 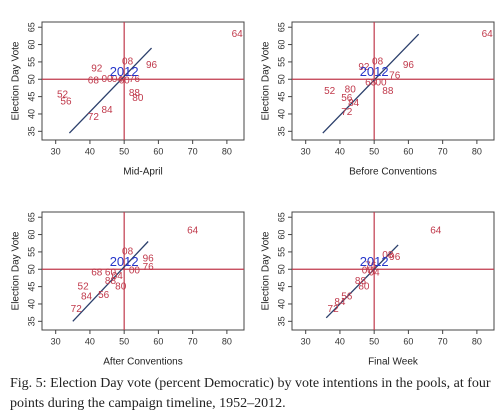 I want to click on x-axis-label: After Conventions, so click(x=143, y=362).